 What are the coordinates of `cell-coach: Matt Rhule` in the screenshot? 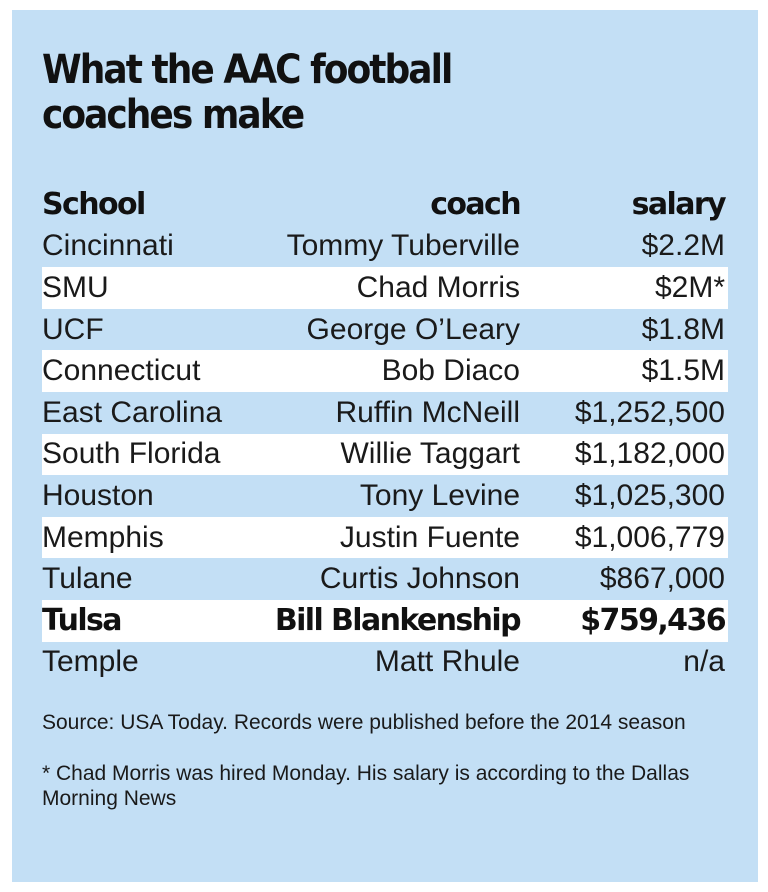 It's located at (447, 662).